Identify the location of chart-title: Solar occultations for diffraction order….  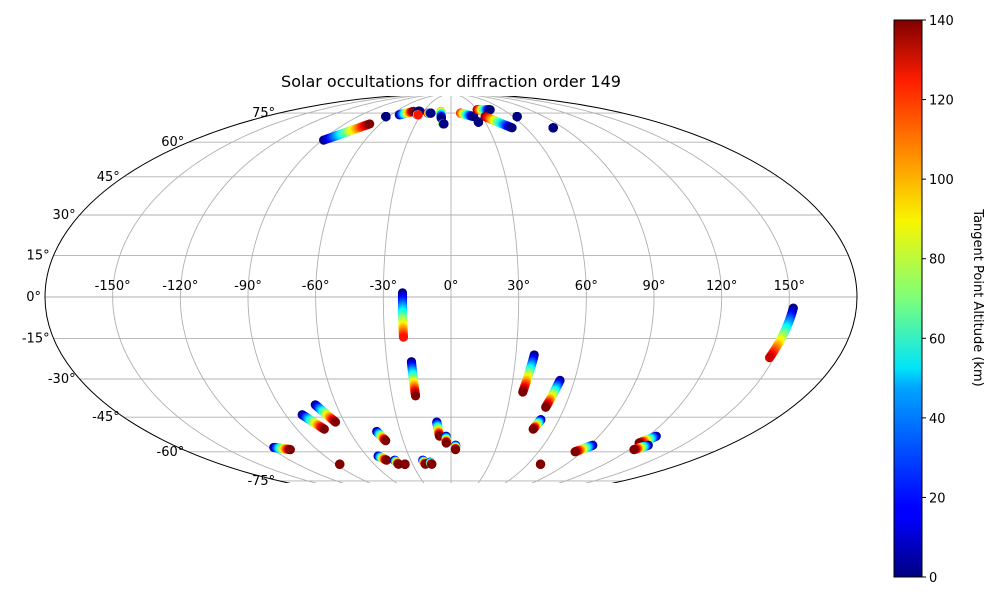
(451, 81).